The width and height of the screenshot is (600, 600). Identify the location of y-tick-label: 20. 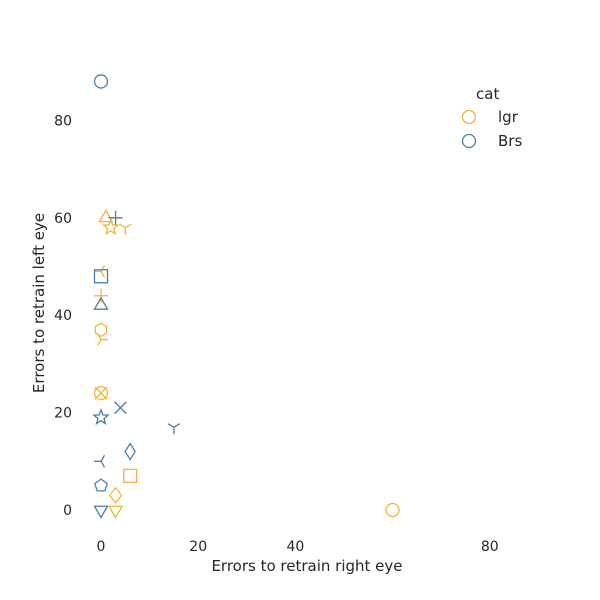
(63, 414).